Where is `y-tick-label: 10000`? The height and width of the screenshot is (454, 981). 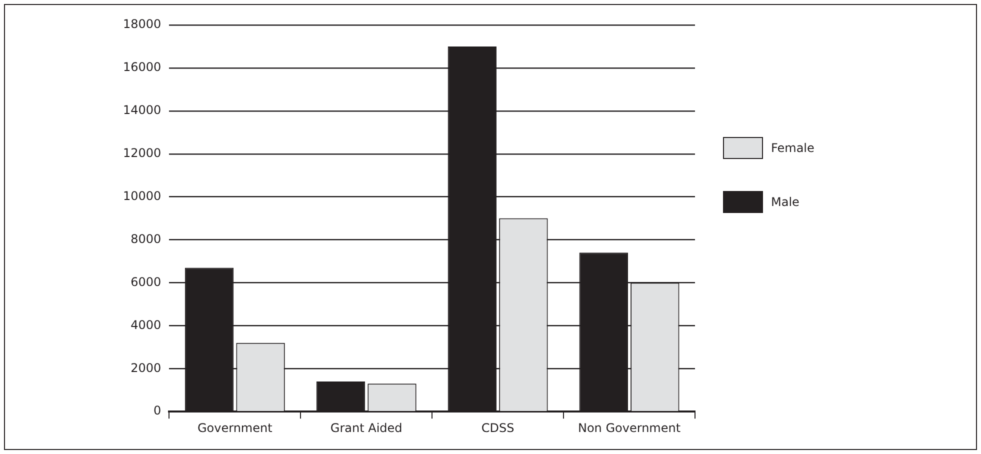
y-tick-label: 10000 is located at coordinates (142, 195).